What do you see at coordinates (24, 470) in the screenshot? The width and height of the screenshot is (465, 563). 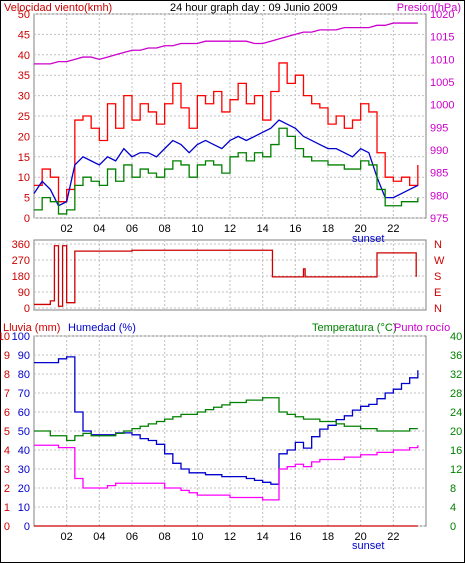 I see `humidity-tick-label: 30` at bounding box center [24, 470].